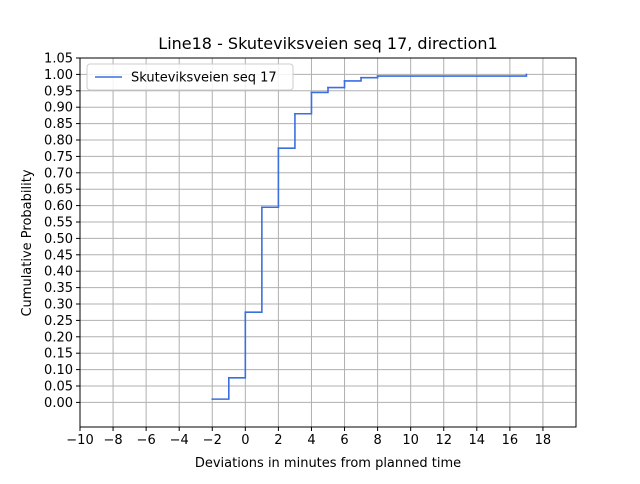 The height and width of the screenshot is (484, 640). Describe the element at coordinates (543, 440) in the screenshot. I see `x-tick-label: 18` at that location.